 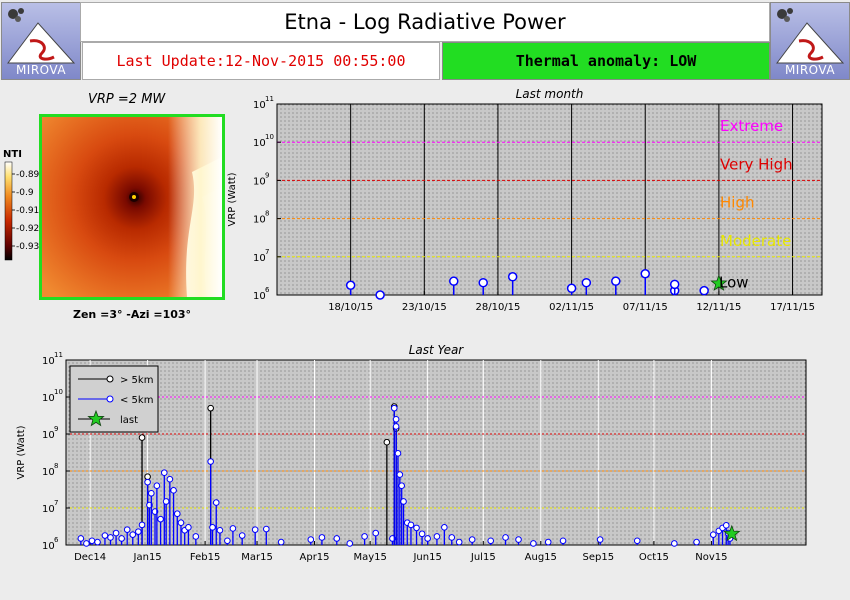 What do you see at coordinates (28, 175) in the screenshot?
I see `colorbar-tick-label: -0.89` at bounding box center [28, 175].